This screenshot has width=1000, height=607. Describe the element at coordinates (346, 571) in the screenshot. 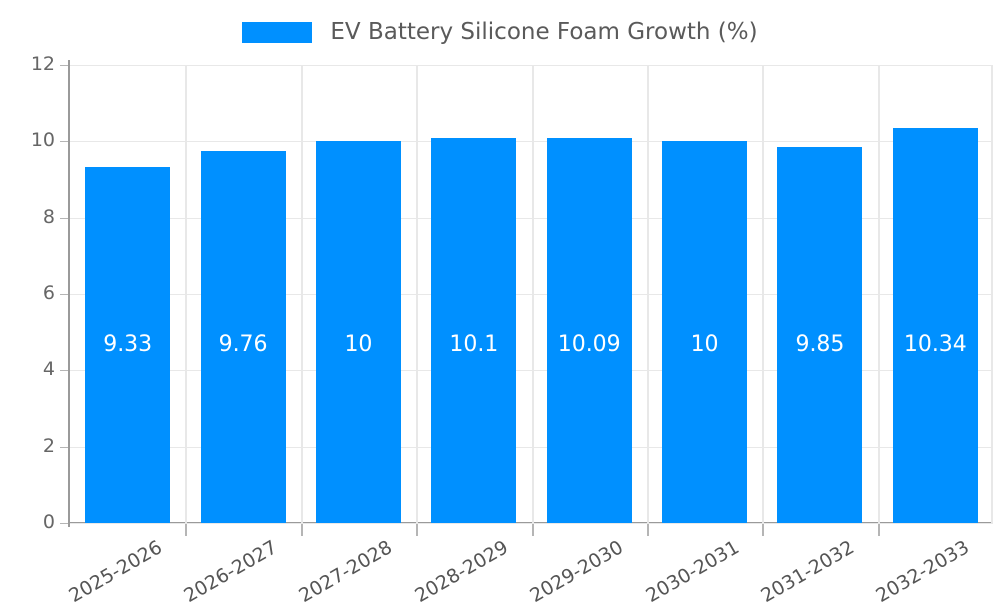

I see `x-axis-category-label: 2027-2028` at that location.